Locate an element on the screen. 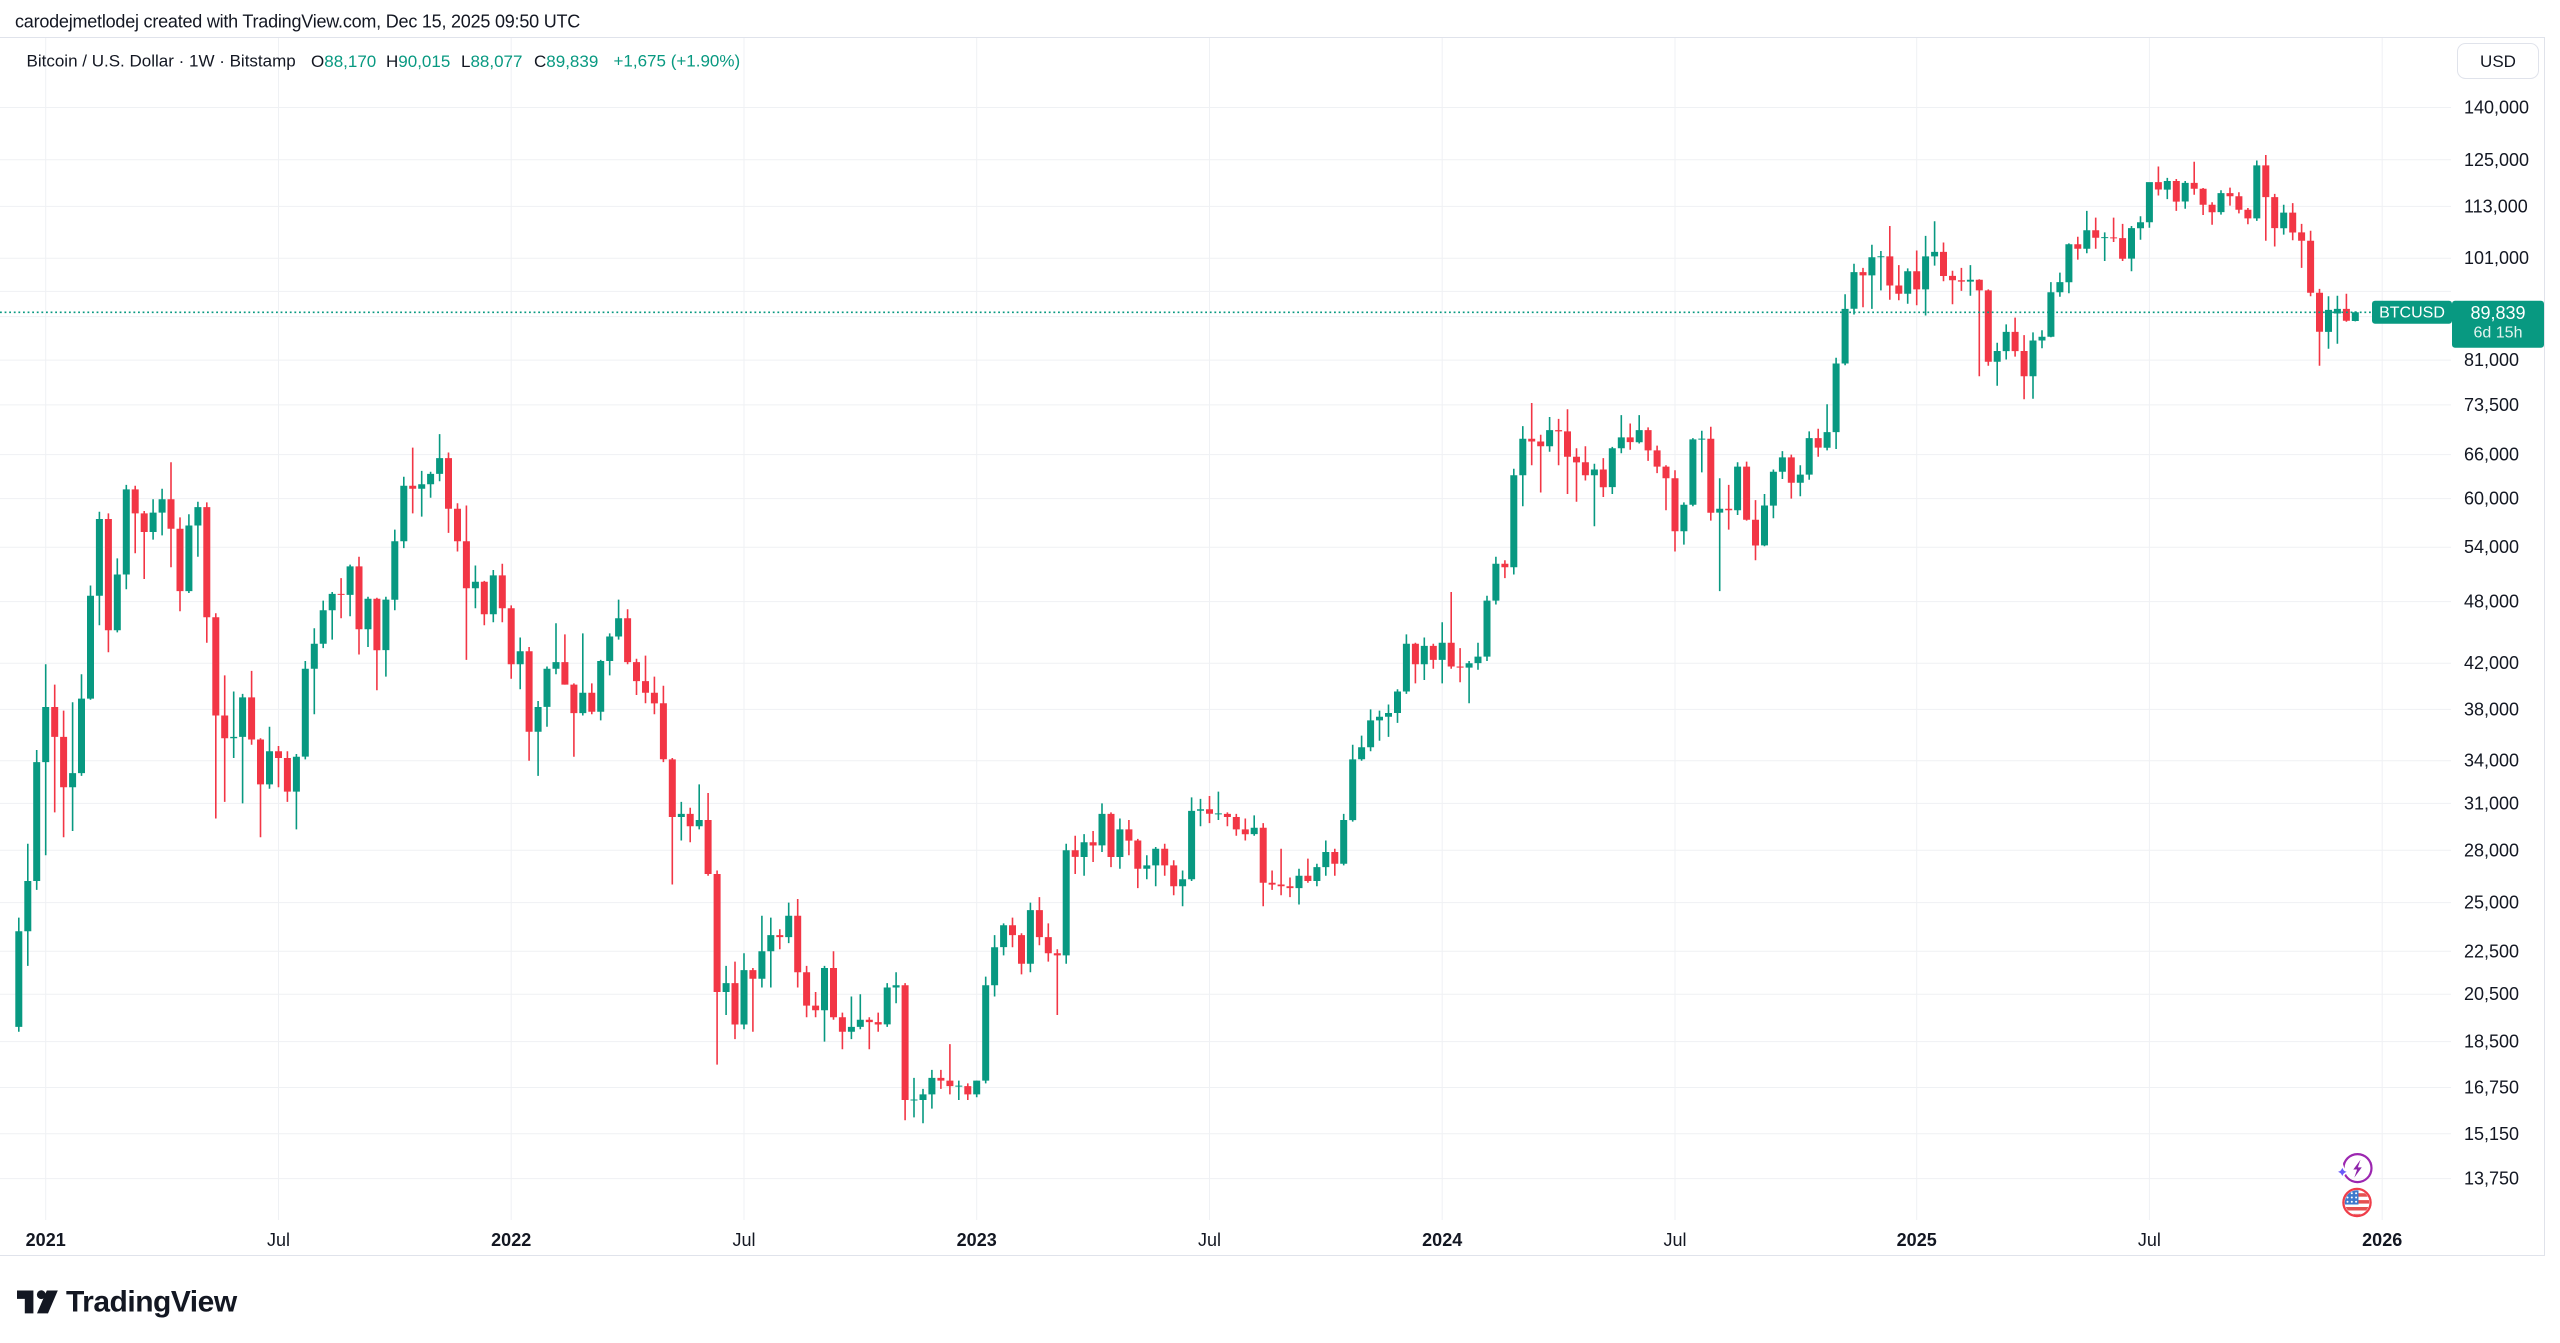 The width and height of the screenshot is (2560, 1343). svg-text: 25,000 is located at coordinates (2491, 903).